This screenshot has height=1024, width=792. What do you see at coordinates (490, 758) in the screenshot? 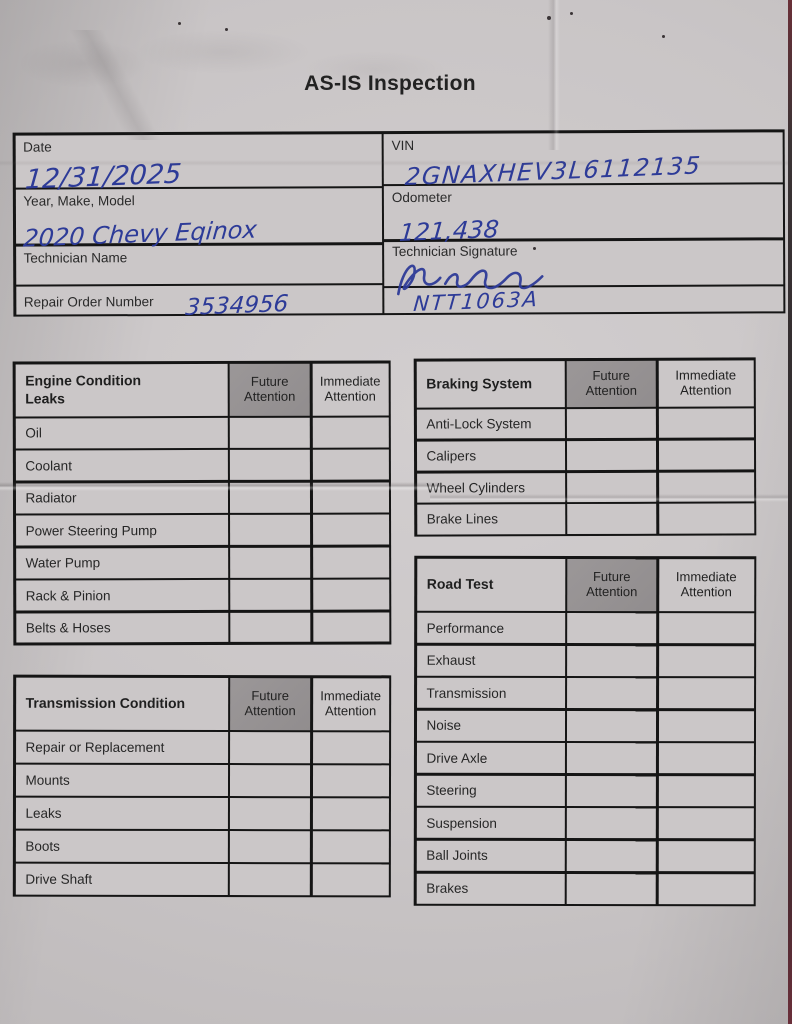
I see `item-label: Drive Axle` at bounding box center [490, 758].